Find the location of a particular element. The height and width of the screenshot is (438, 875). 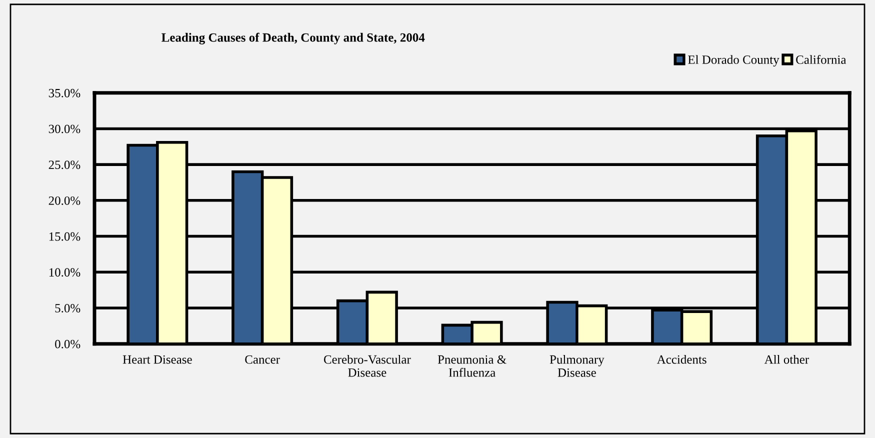

y-tick-label: 5.0% is located at coordinates (67, 308).